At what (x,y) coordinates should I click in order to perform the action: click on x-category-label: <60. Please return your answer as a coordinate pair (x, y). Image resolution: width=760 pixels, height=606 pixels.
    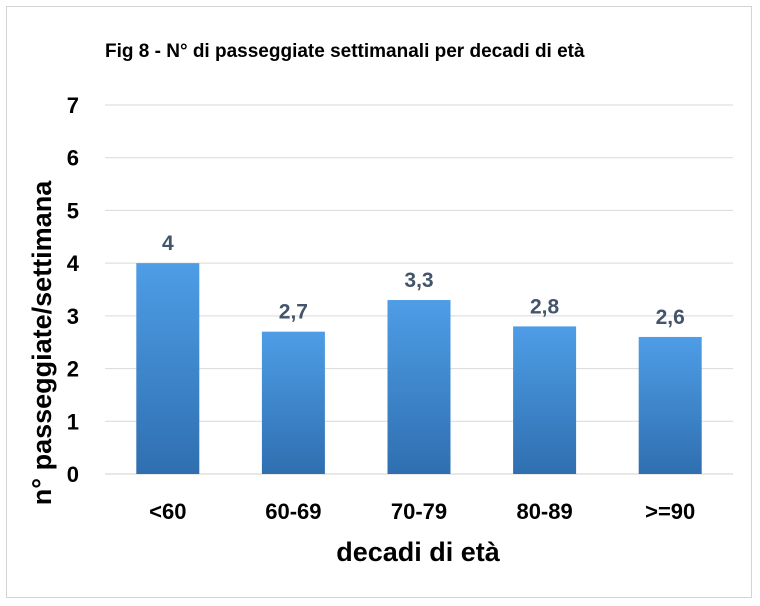
    Looking at the image, I should click on (167, 511).